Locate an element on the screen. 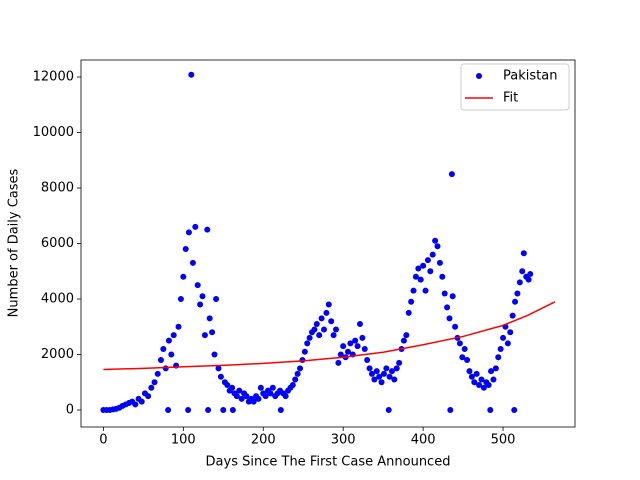 The image size is (640, 480). y-axis-label: Number of Daily Cases is located at coordinates (14, 242).